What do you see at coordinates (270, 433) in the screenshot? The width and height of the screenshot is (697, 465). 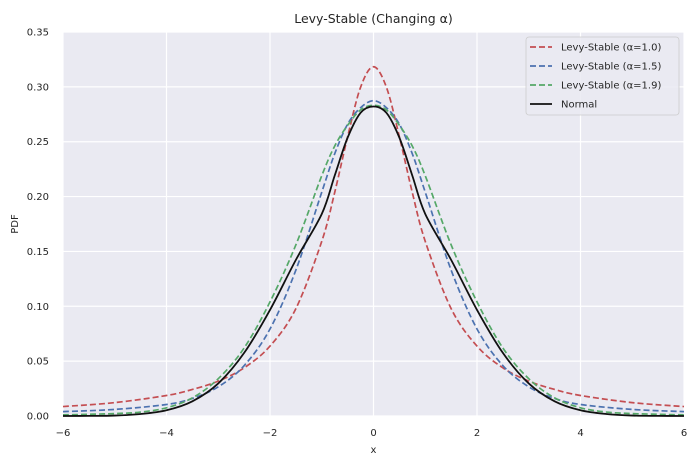 I see `x-tick-label: −2` at bounding box center [270, 433].